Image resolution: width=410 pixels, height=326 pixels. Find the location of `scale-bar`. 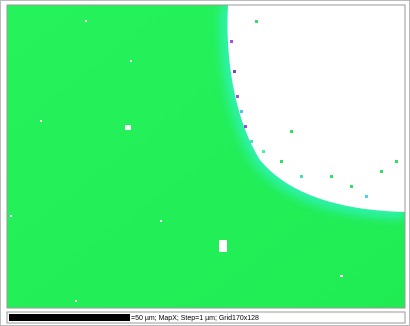

scale-bar is located at coordinates (69, 317).